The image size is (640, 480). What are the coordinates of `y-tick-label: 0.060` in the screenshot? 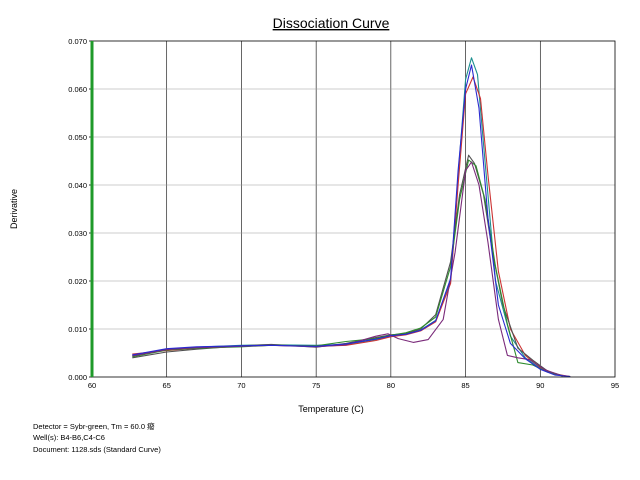 It's located at (77, 89).